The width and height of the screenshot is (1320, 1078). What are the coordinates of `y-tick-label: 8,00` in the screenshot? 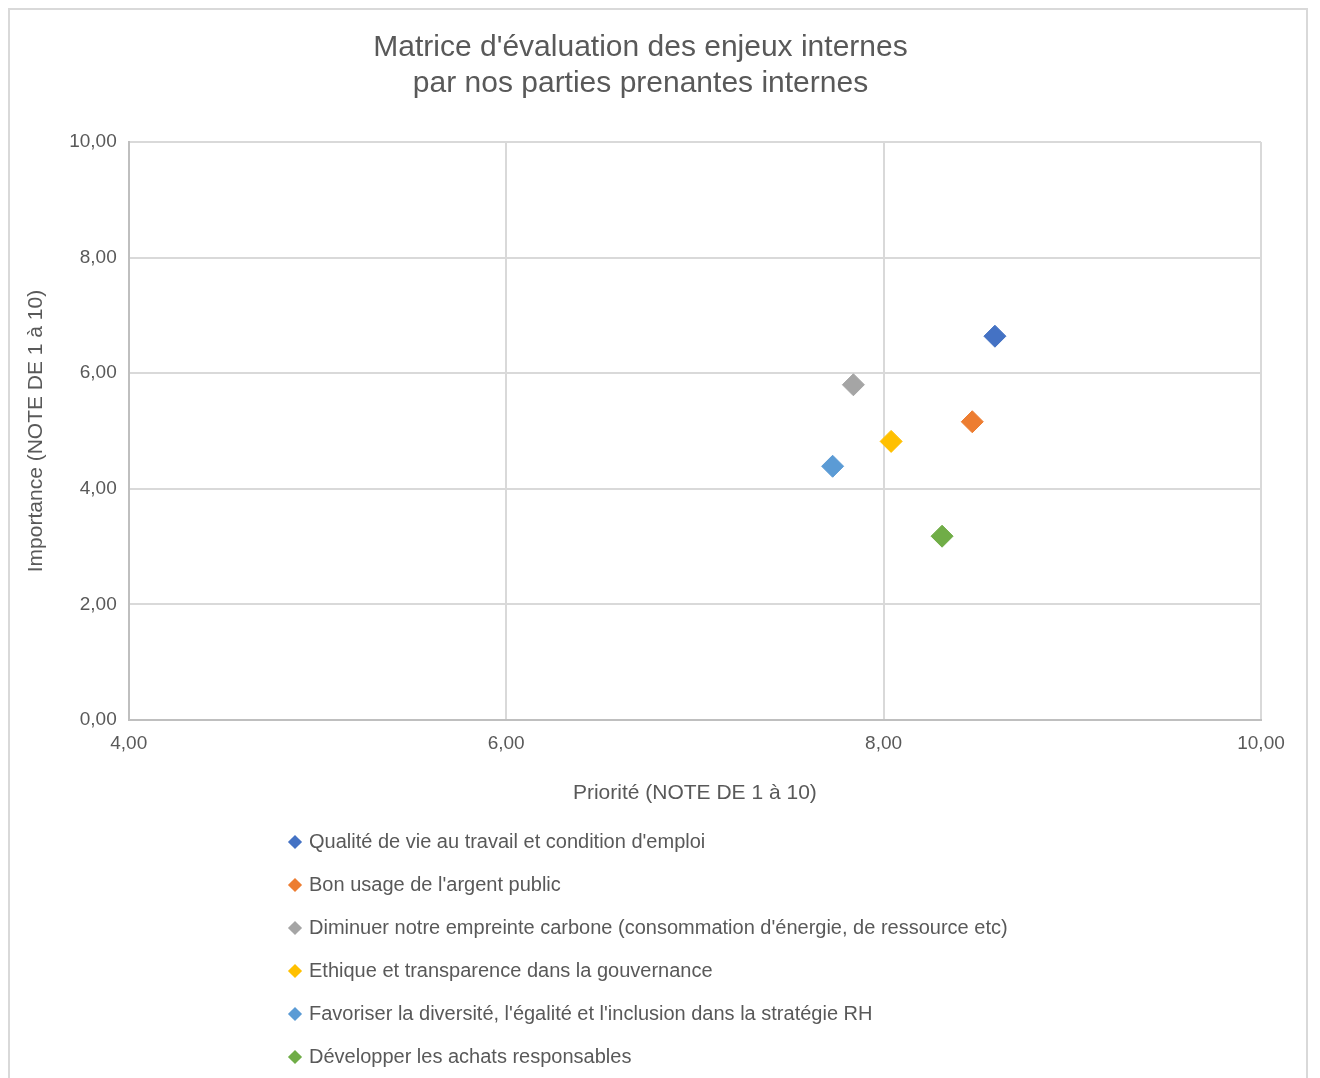 It's located at (98, 256).